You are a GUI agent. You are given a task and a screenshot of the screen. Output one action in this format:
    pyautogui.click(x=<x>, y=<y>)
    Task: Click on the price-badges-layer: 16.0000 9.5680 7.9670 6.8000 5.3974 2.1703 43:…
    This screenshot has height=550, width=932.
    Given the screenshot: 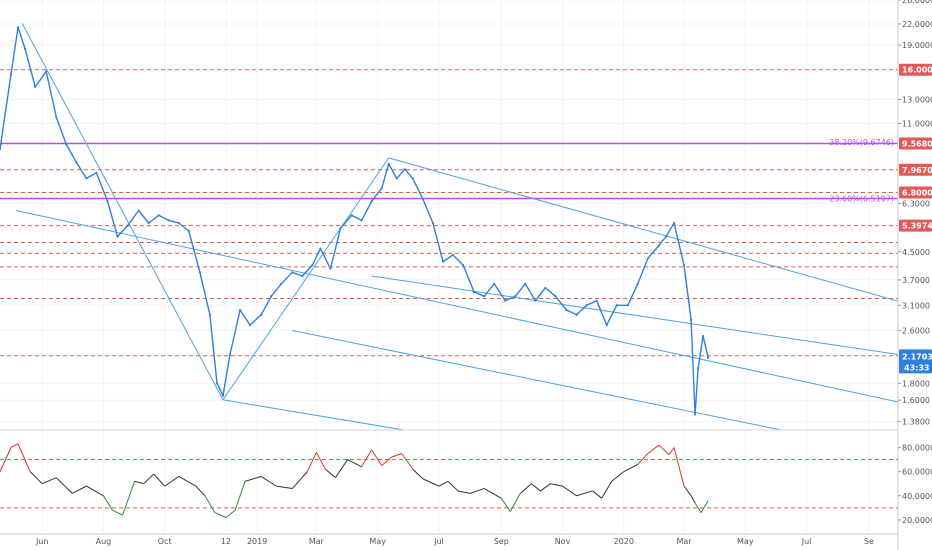 What is the action you would take?
    pyautogui.click(x=915, y=218)
    